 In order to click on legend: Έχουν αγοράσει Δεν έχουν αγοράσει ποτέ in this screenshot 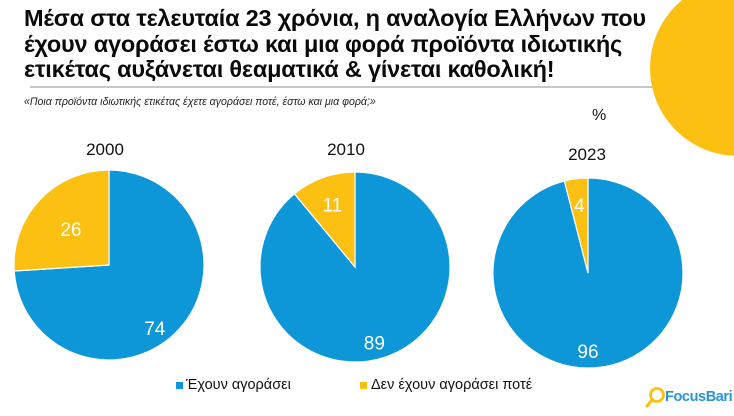, I will do `click(354, 385)`.